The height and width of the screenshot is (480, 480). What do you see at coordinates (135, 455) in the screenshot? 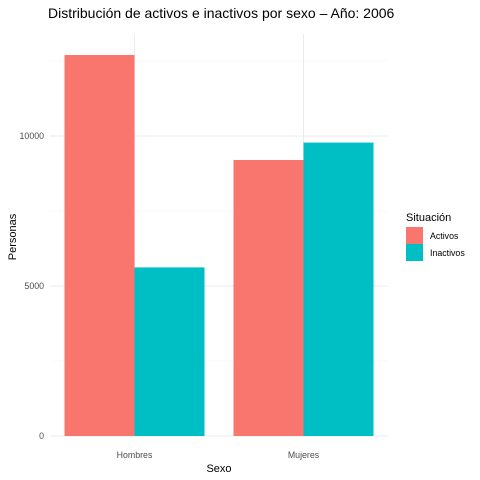
I see `x-tick-label: Hombres` at bounding box center [135, 455].